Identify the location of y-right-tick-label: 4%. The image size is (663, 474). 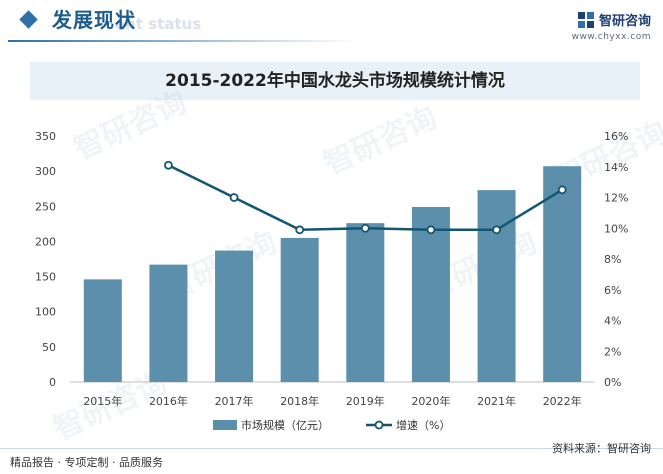
(612, 321).